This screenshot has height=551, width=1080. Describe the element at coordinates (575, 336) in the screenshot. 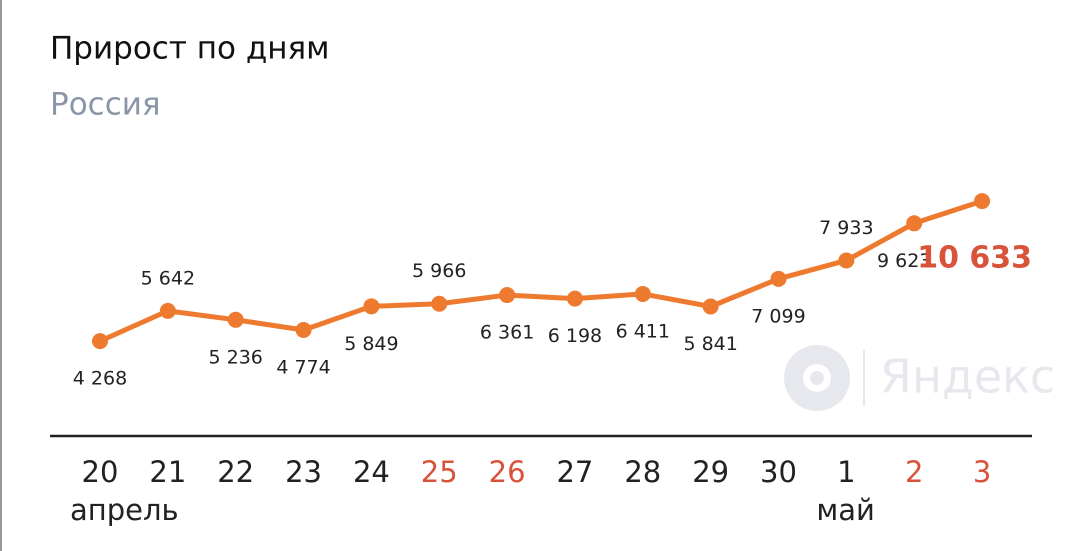

I see `value-label: 6 198` at that location.